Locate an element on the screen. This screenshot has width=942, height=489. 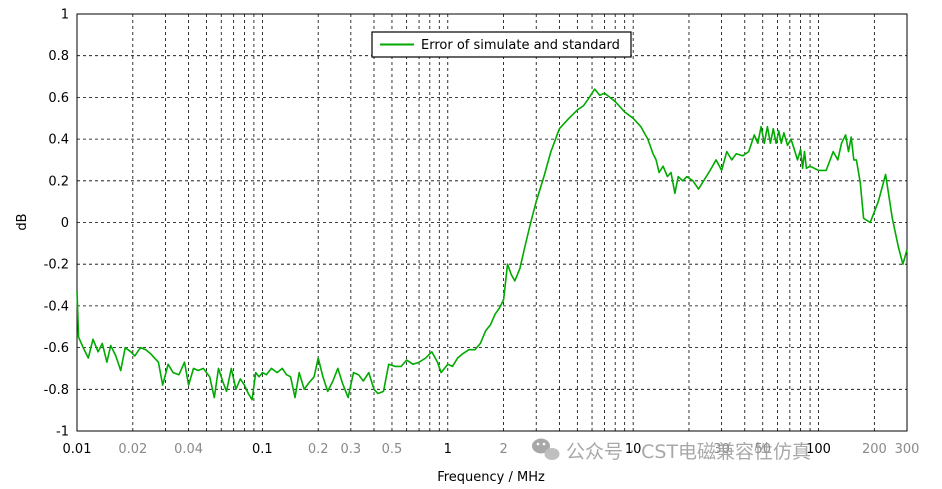
x-tick-label: 0.5 is located at coordinates (392, 449).